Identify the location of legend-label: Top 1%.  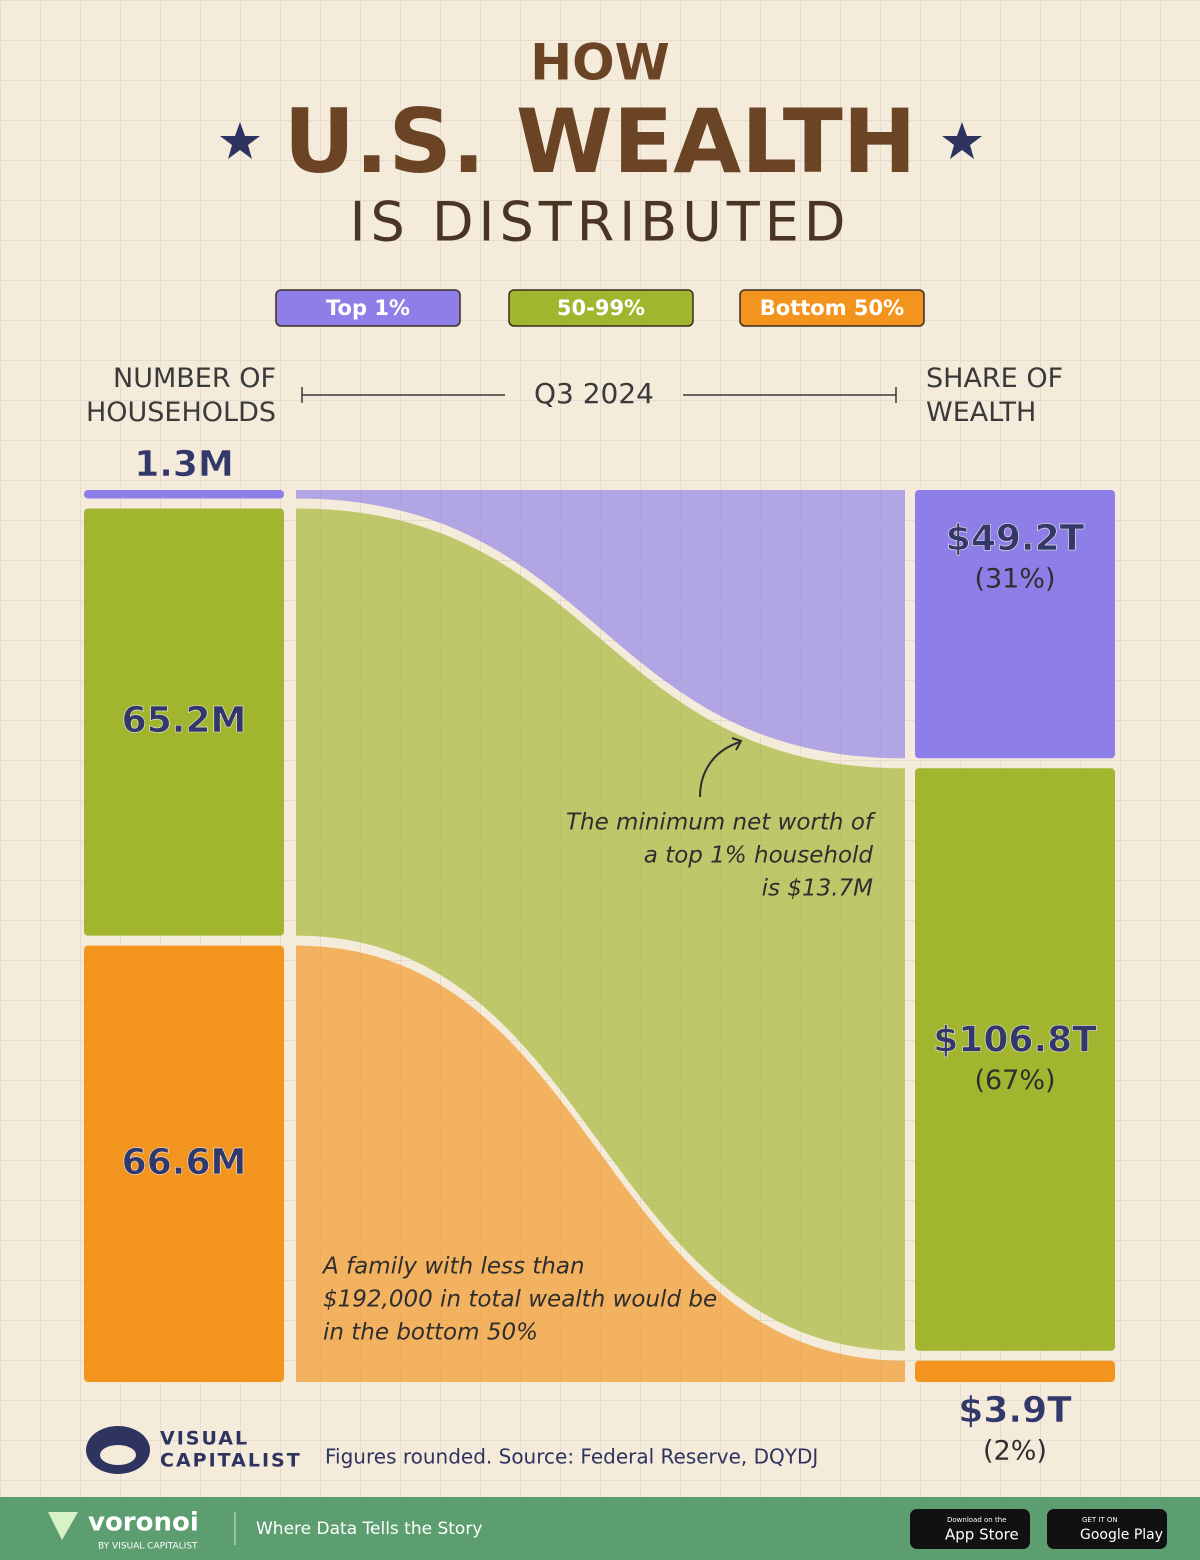
(368, 308).